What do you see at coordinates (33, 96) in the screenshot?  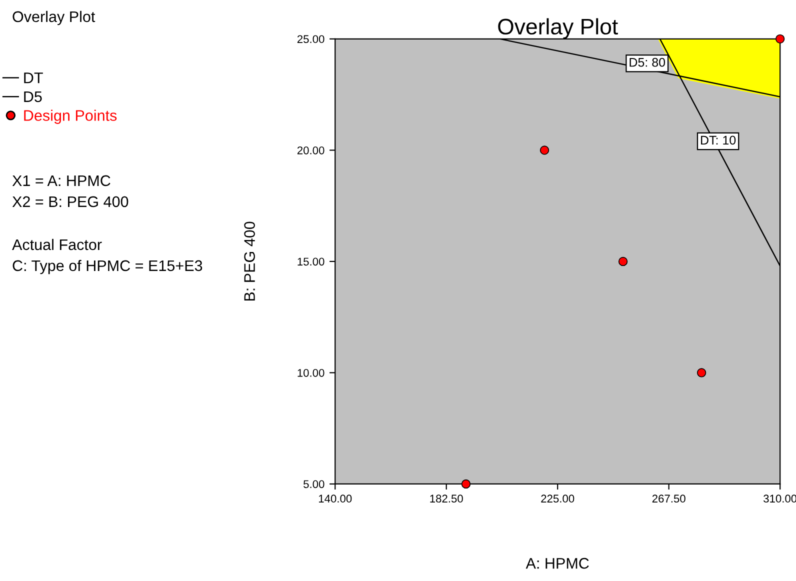 I see `legend-label: D5` at bounding box center [33, 96].